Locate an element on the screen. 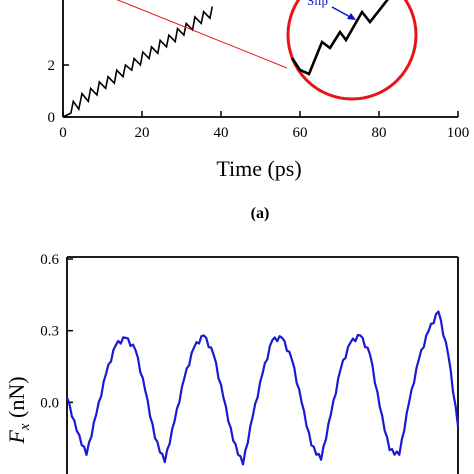 The image size is (474, 474). slip-annotation: Slip is located at coordinates (317, 4).